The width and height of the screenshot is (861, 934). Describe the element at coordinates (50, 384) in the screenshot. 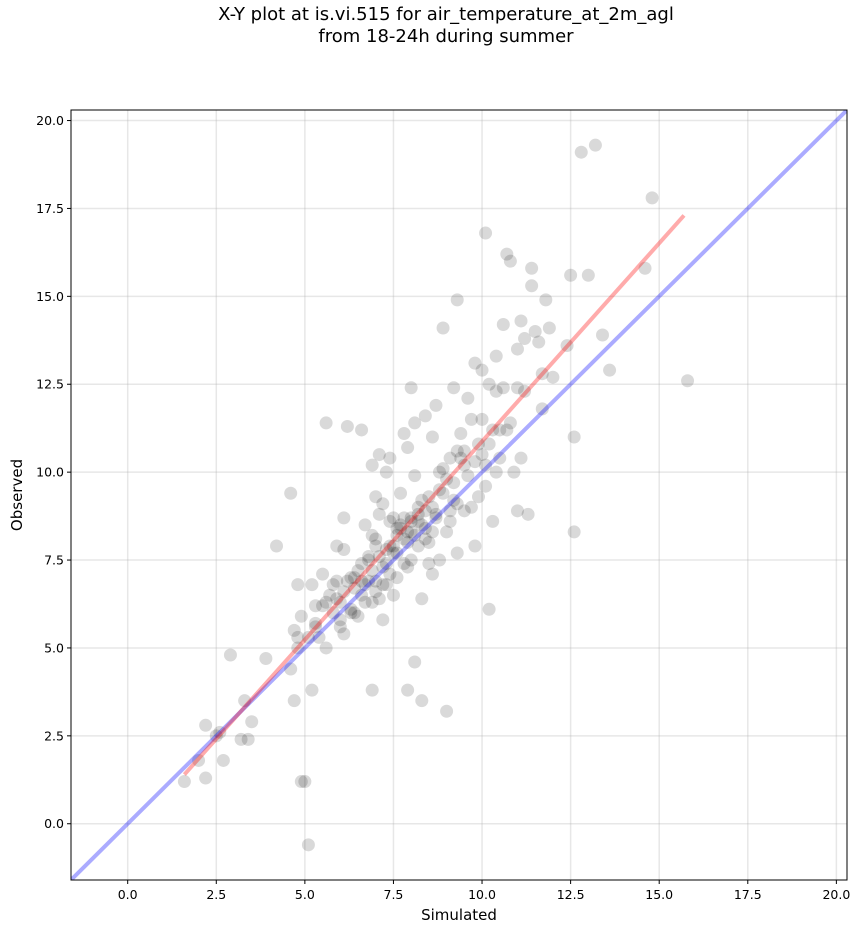

I see `y-tick-label: 12.5` at that location.